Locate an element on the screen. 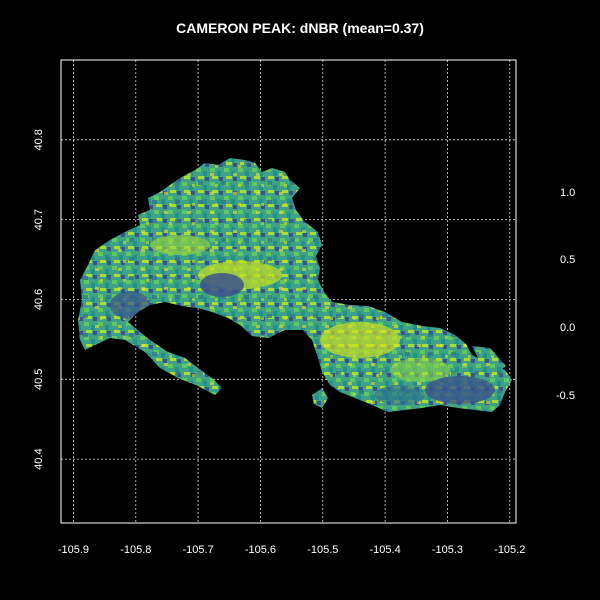 The width and height of the screenshot is (600, 600). x-tick-label: -105.5 is located at coordinates (322, 550).